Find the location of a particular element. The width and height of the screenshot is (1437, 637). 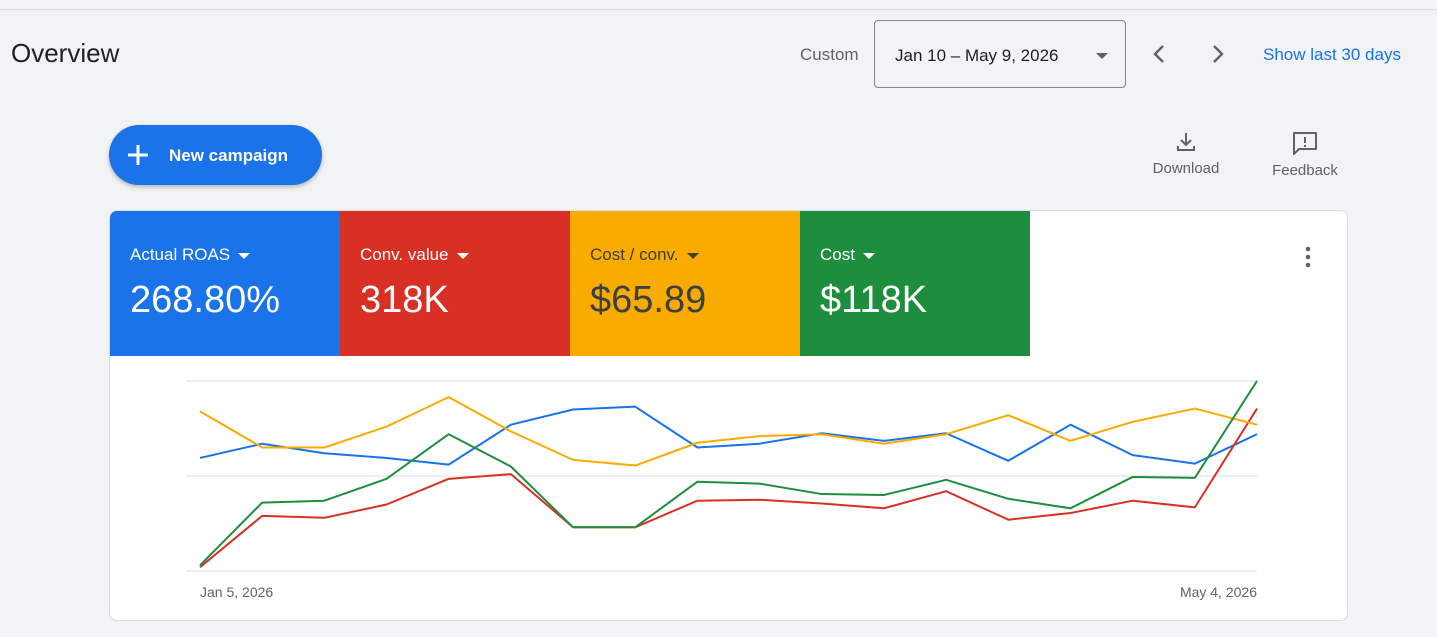

feedback-icon is located at coordinates (1305, 143).